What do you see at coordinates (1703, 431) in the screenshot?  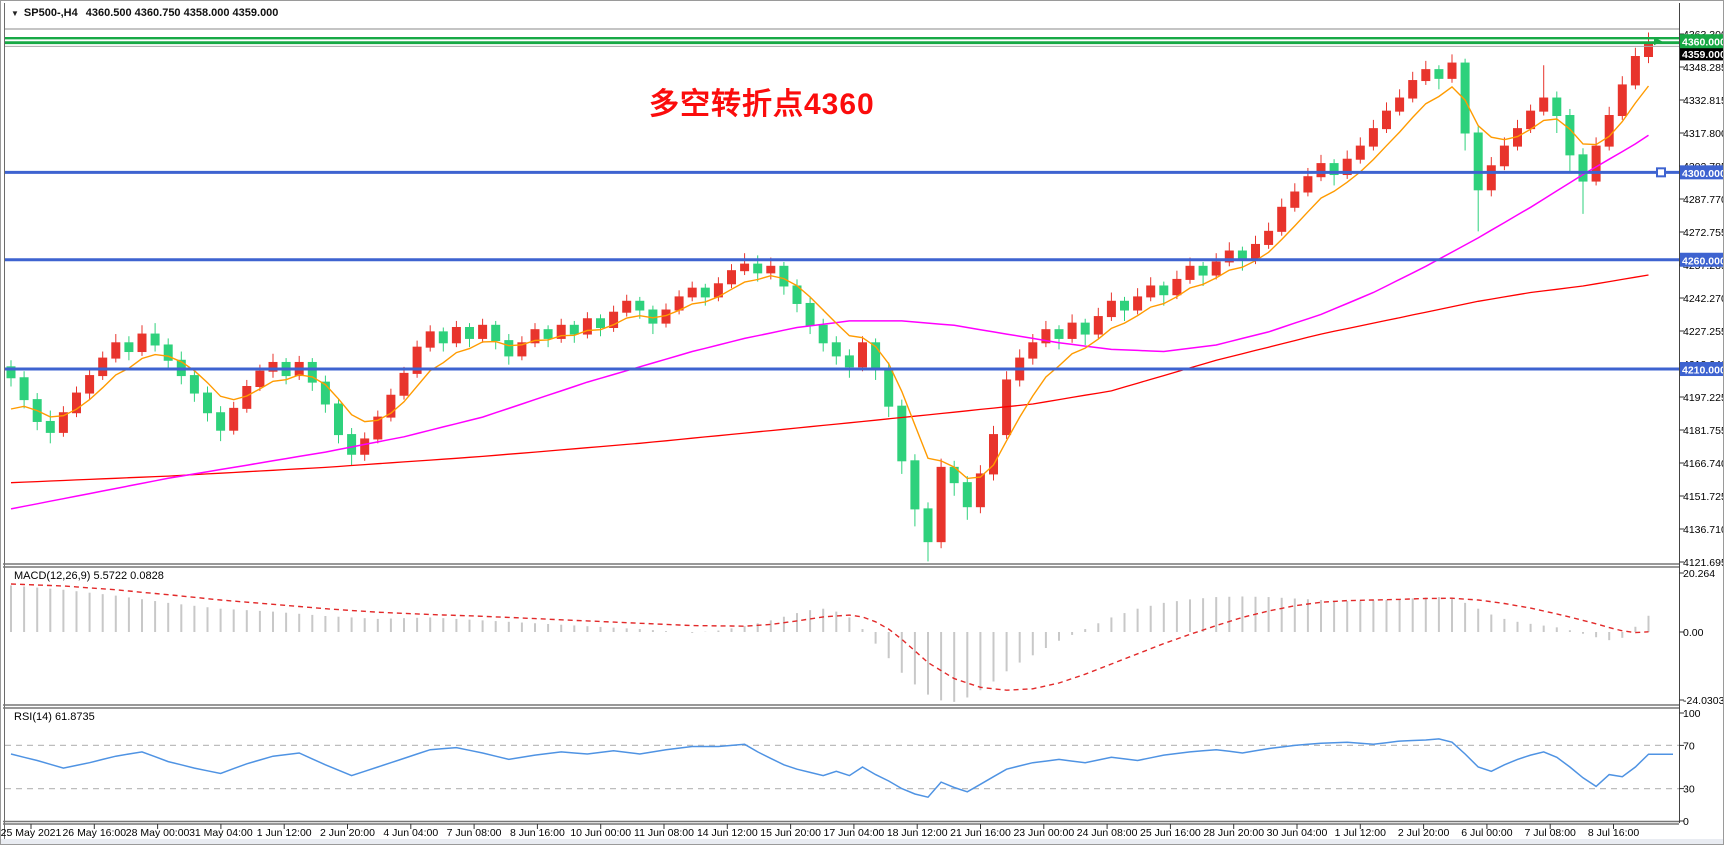 I see `svg-text: 4181.755` at bounding box center [1703, 431].